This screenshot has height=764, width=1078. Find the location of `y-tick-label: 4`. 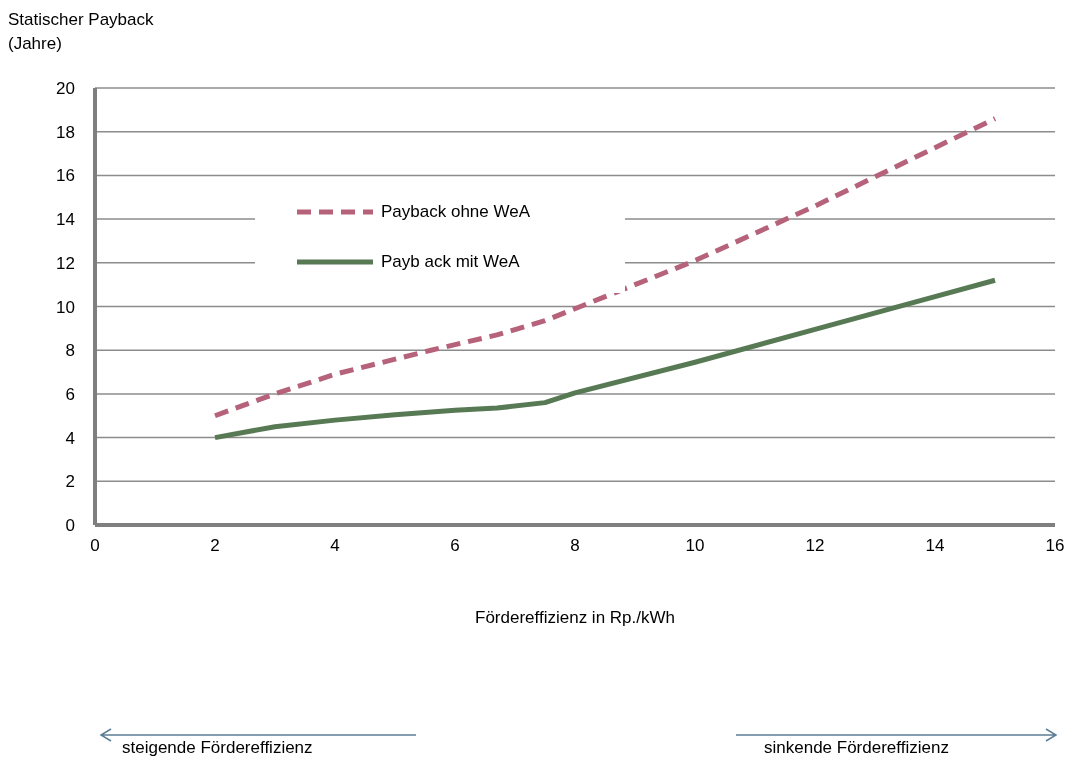

y-tick-label: 4 is located at coordinates (70, 438).